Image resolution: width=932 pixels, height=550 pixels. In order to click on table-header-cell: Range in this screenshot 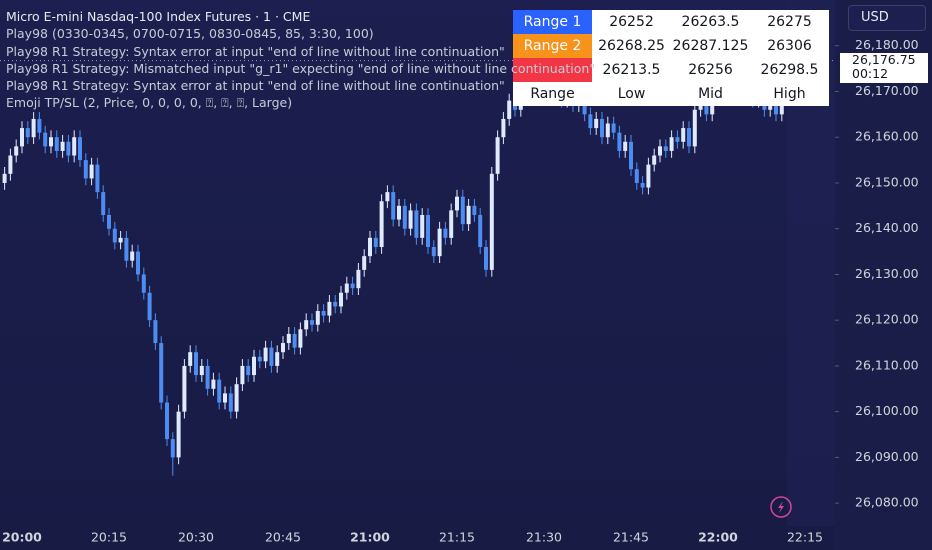, I will do `click(552, 94)`.